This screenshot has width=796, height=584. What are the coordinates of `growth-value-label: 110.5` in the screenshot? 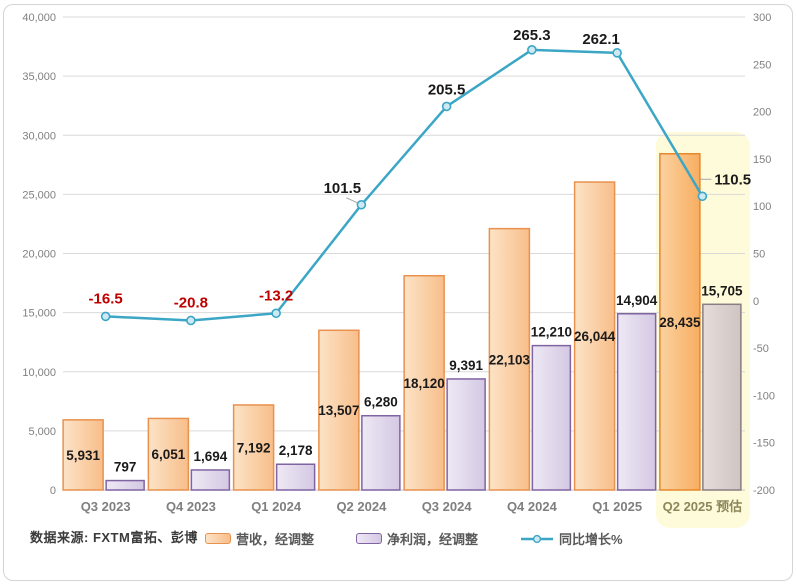 It's located at (732, 179).